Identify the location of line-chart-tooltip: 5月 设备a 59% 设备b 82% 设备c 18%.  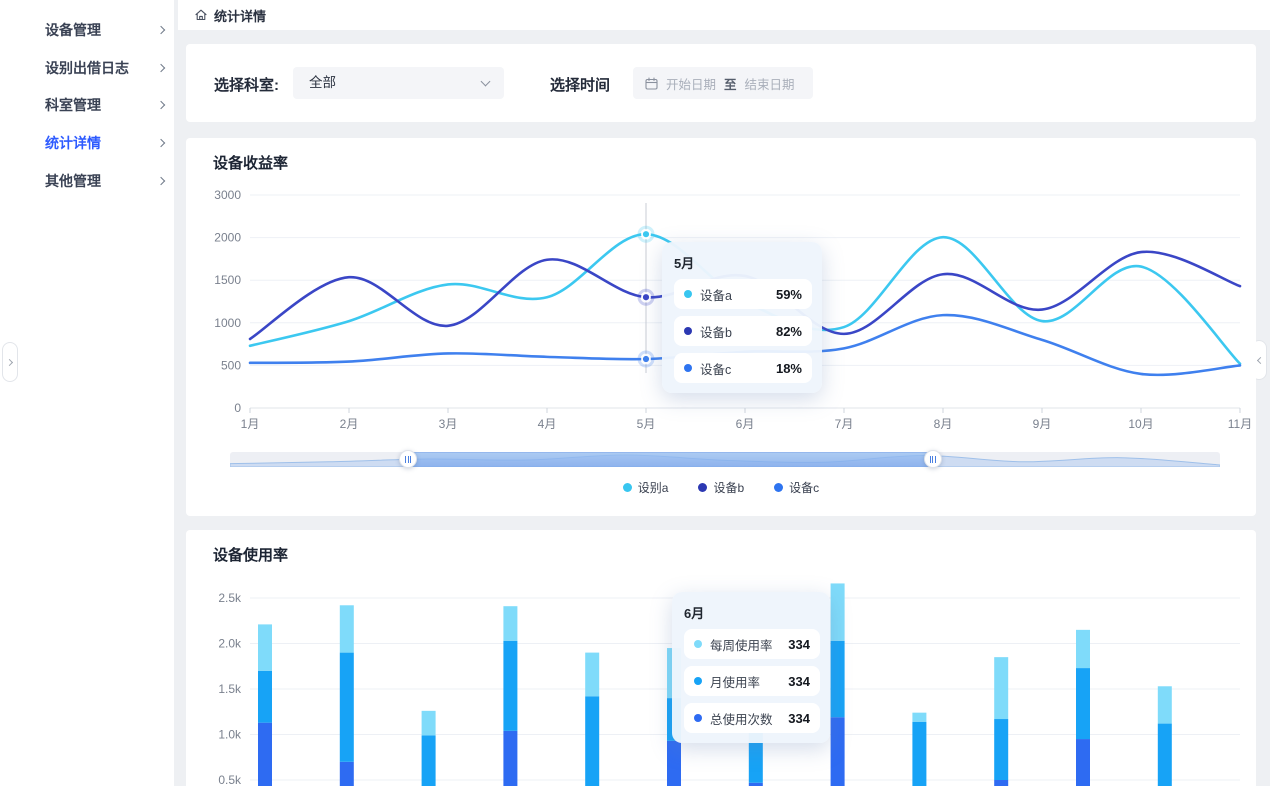
(742, 317).